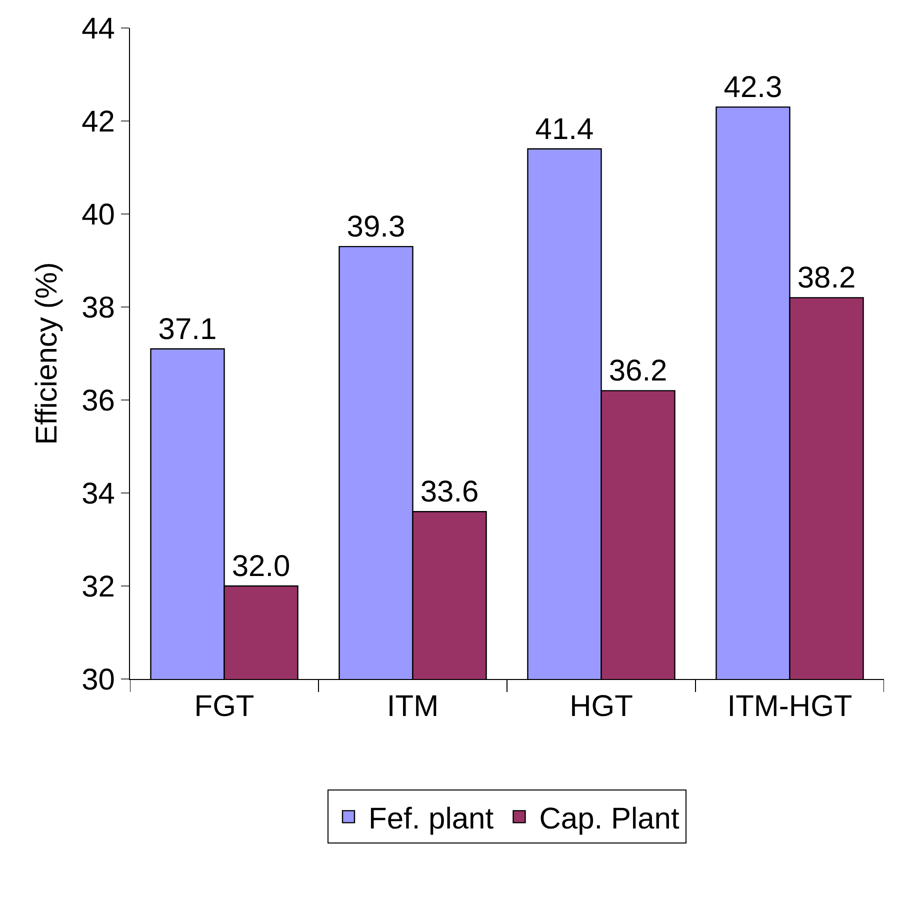 The image size is (904, 909). What do you see at coordinates (609, 819) in the screenshot?
I see `legend-label: Cap. Plant` at bounding box center [609, 819].